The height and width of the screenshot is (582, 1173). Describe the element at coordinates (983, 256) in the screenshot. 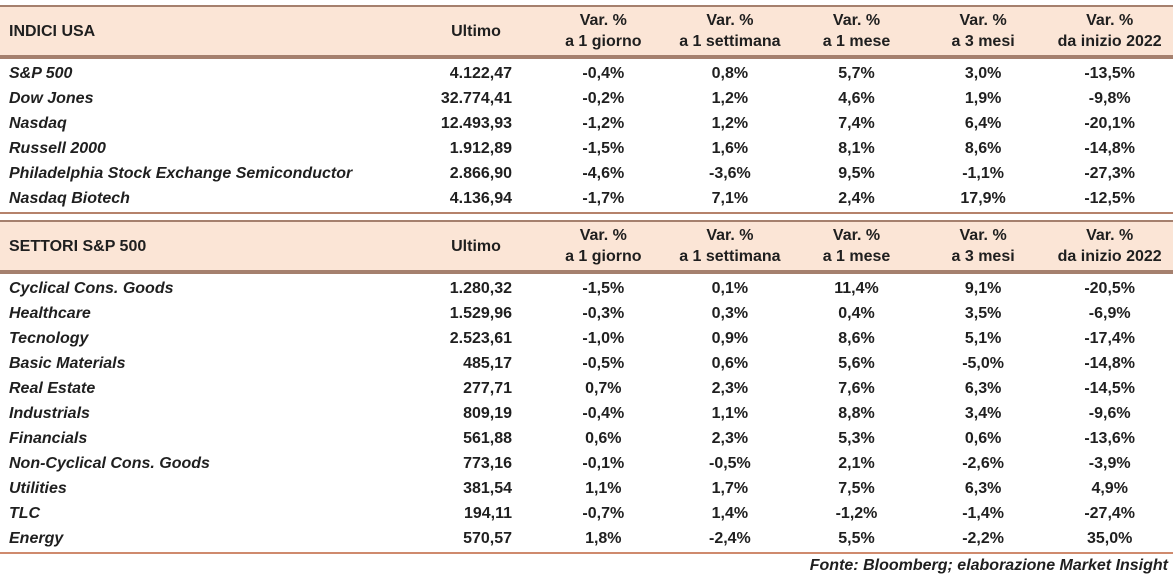

I see `var-period-label: a 3 mesi` at that location.